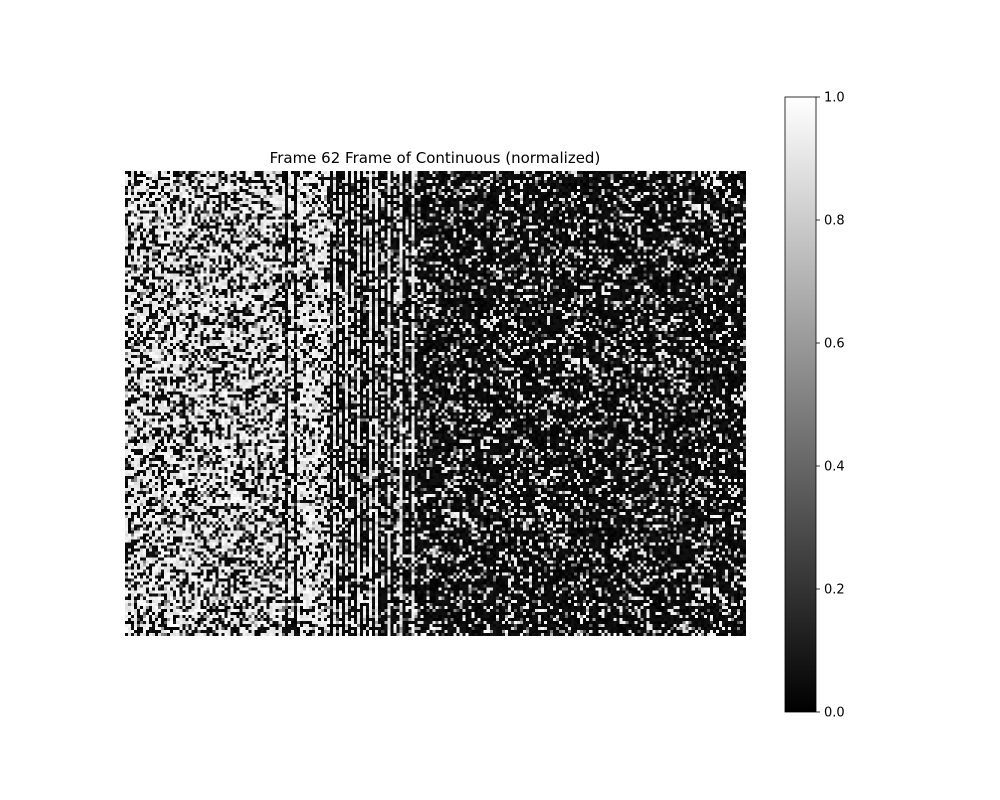 This screenshot has width=1000, height=800. What do you see at coordinates (834, 467) in the screenshot?
I see `colorbar-tick-label: 0.4` at bounding box center [834, 467].